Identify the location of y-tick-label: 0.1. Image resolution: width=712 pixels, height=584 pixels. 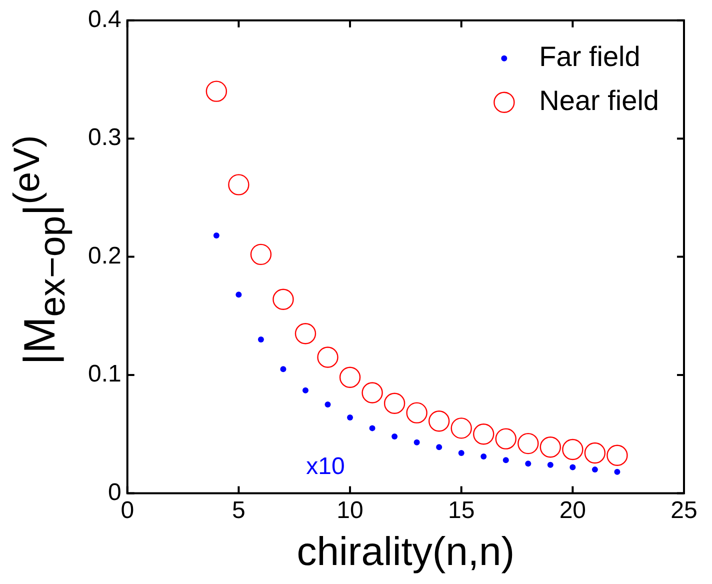
(105, 374).